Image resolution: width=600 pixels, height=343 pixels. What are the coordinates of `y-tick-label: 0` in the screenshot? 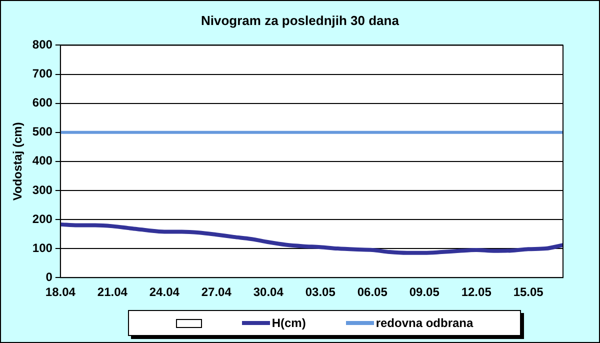 It's located at (49, 277).